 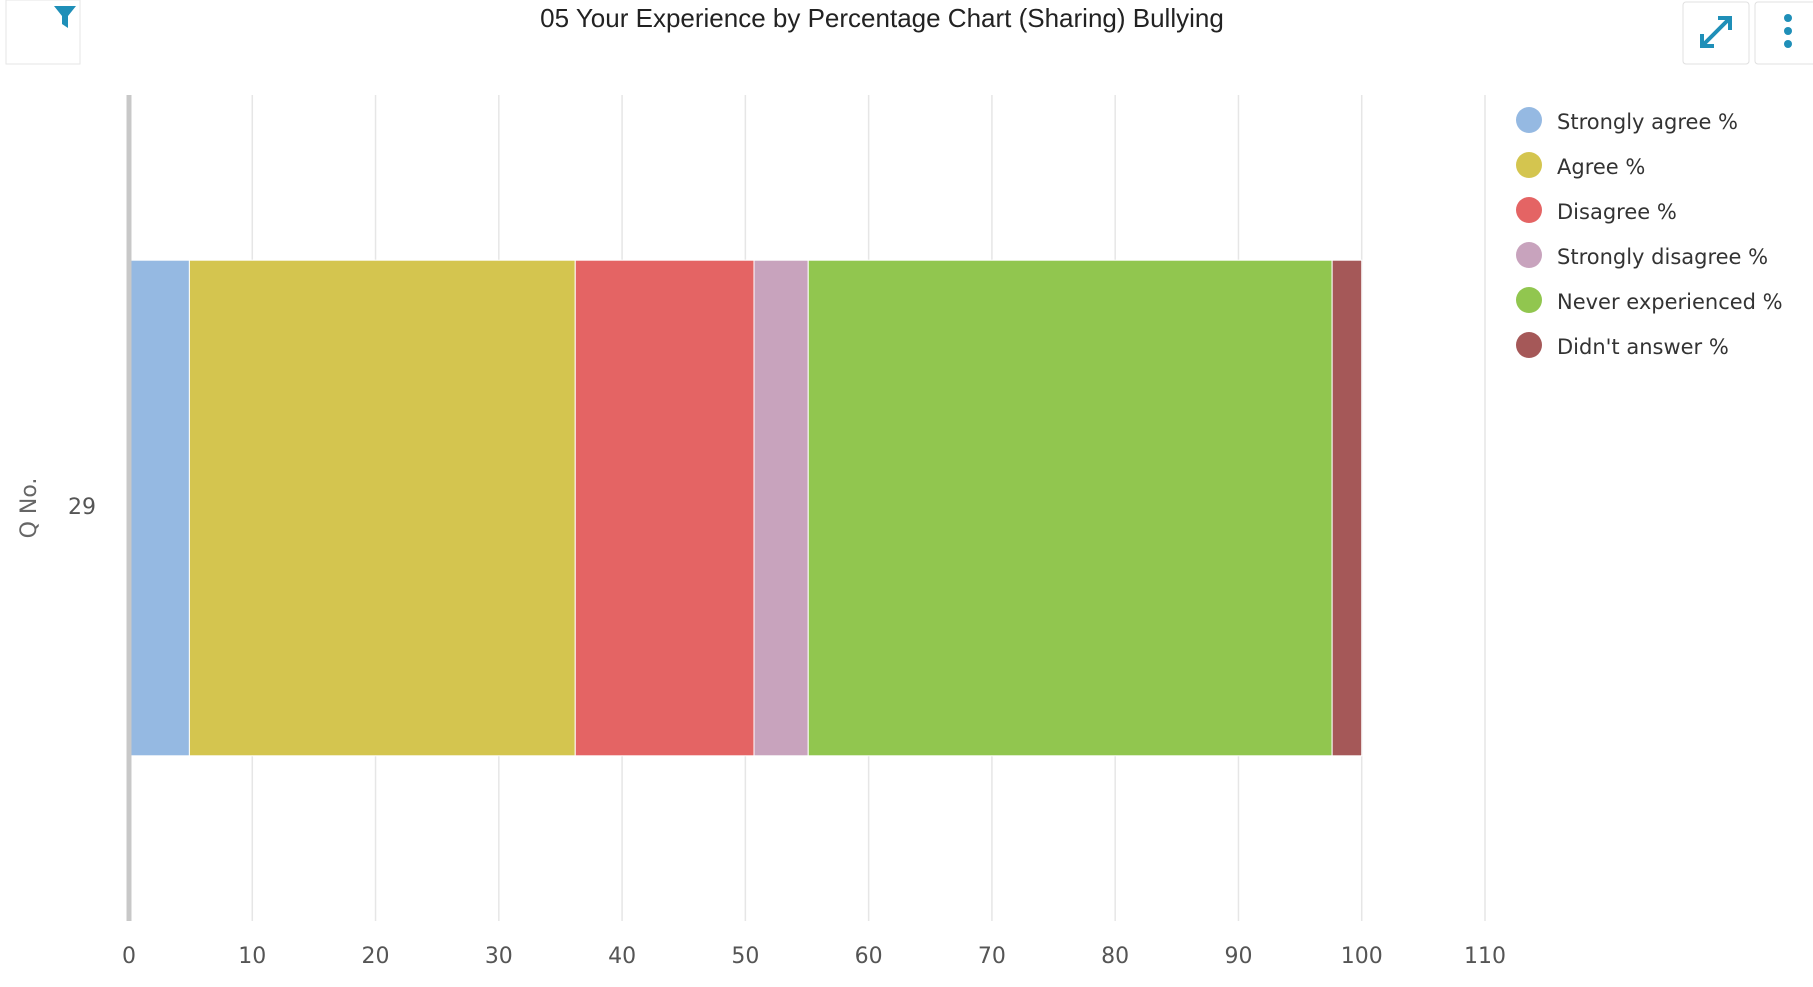 I want to click on legend-label: Didn't answer %, so click(x=1643, y=347).